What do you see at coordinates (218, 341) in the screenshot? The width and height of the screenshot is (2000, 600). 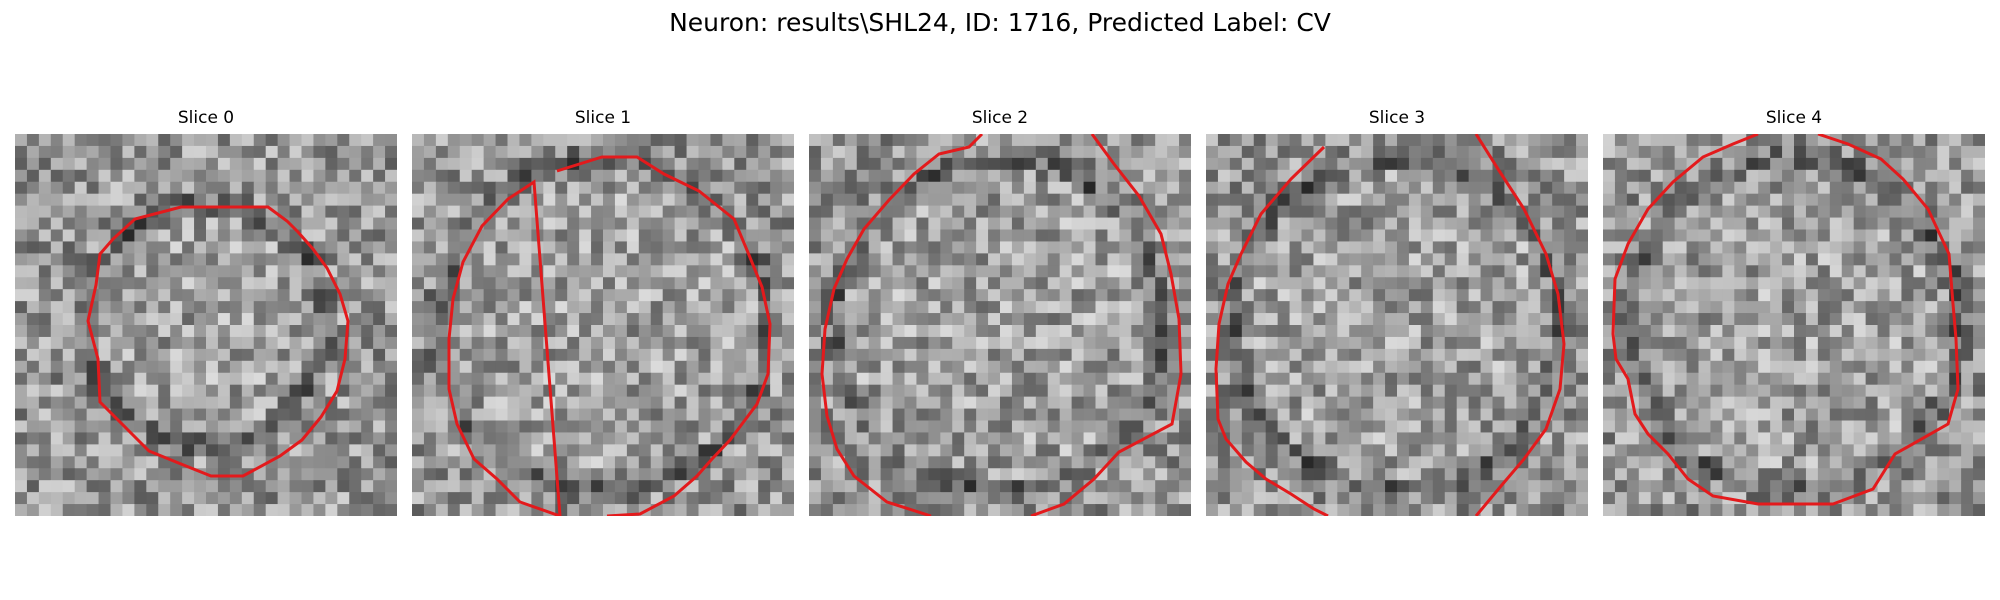 I see `slice-0-contour` at bounding box center [218, 341].